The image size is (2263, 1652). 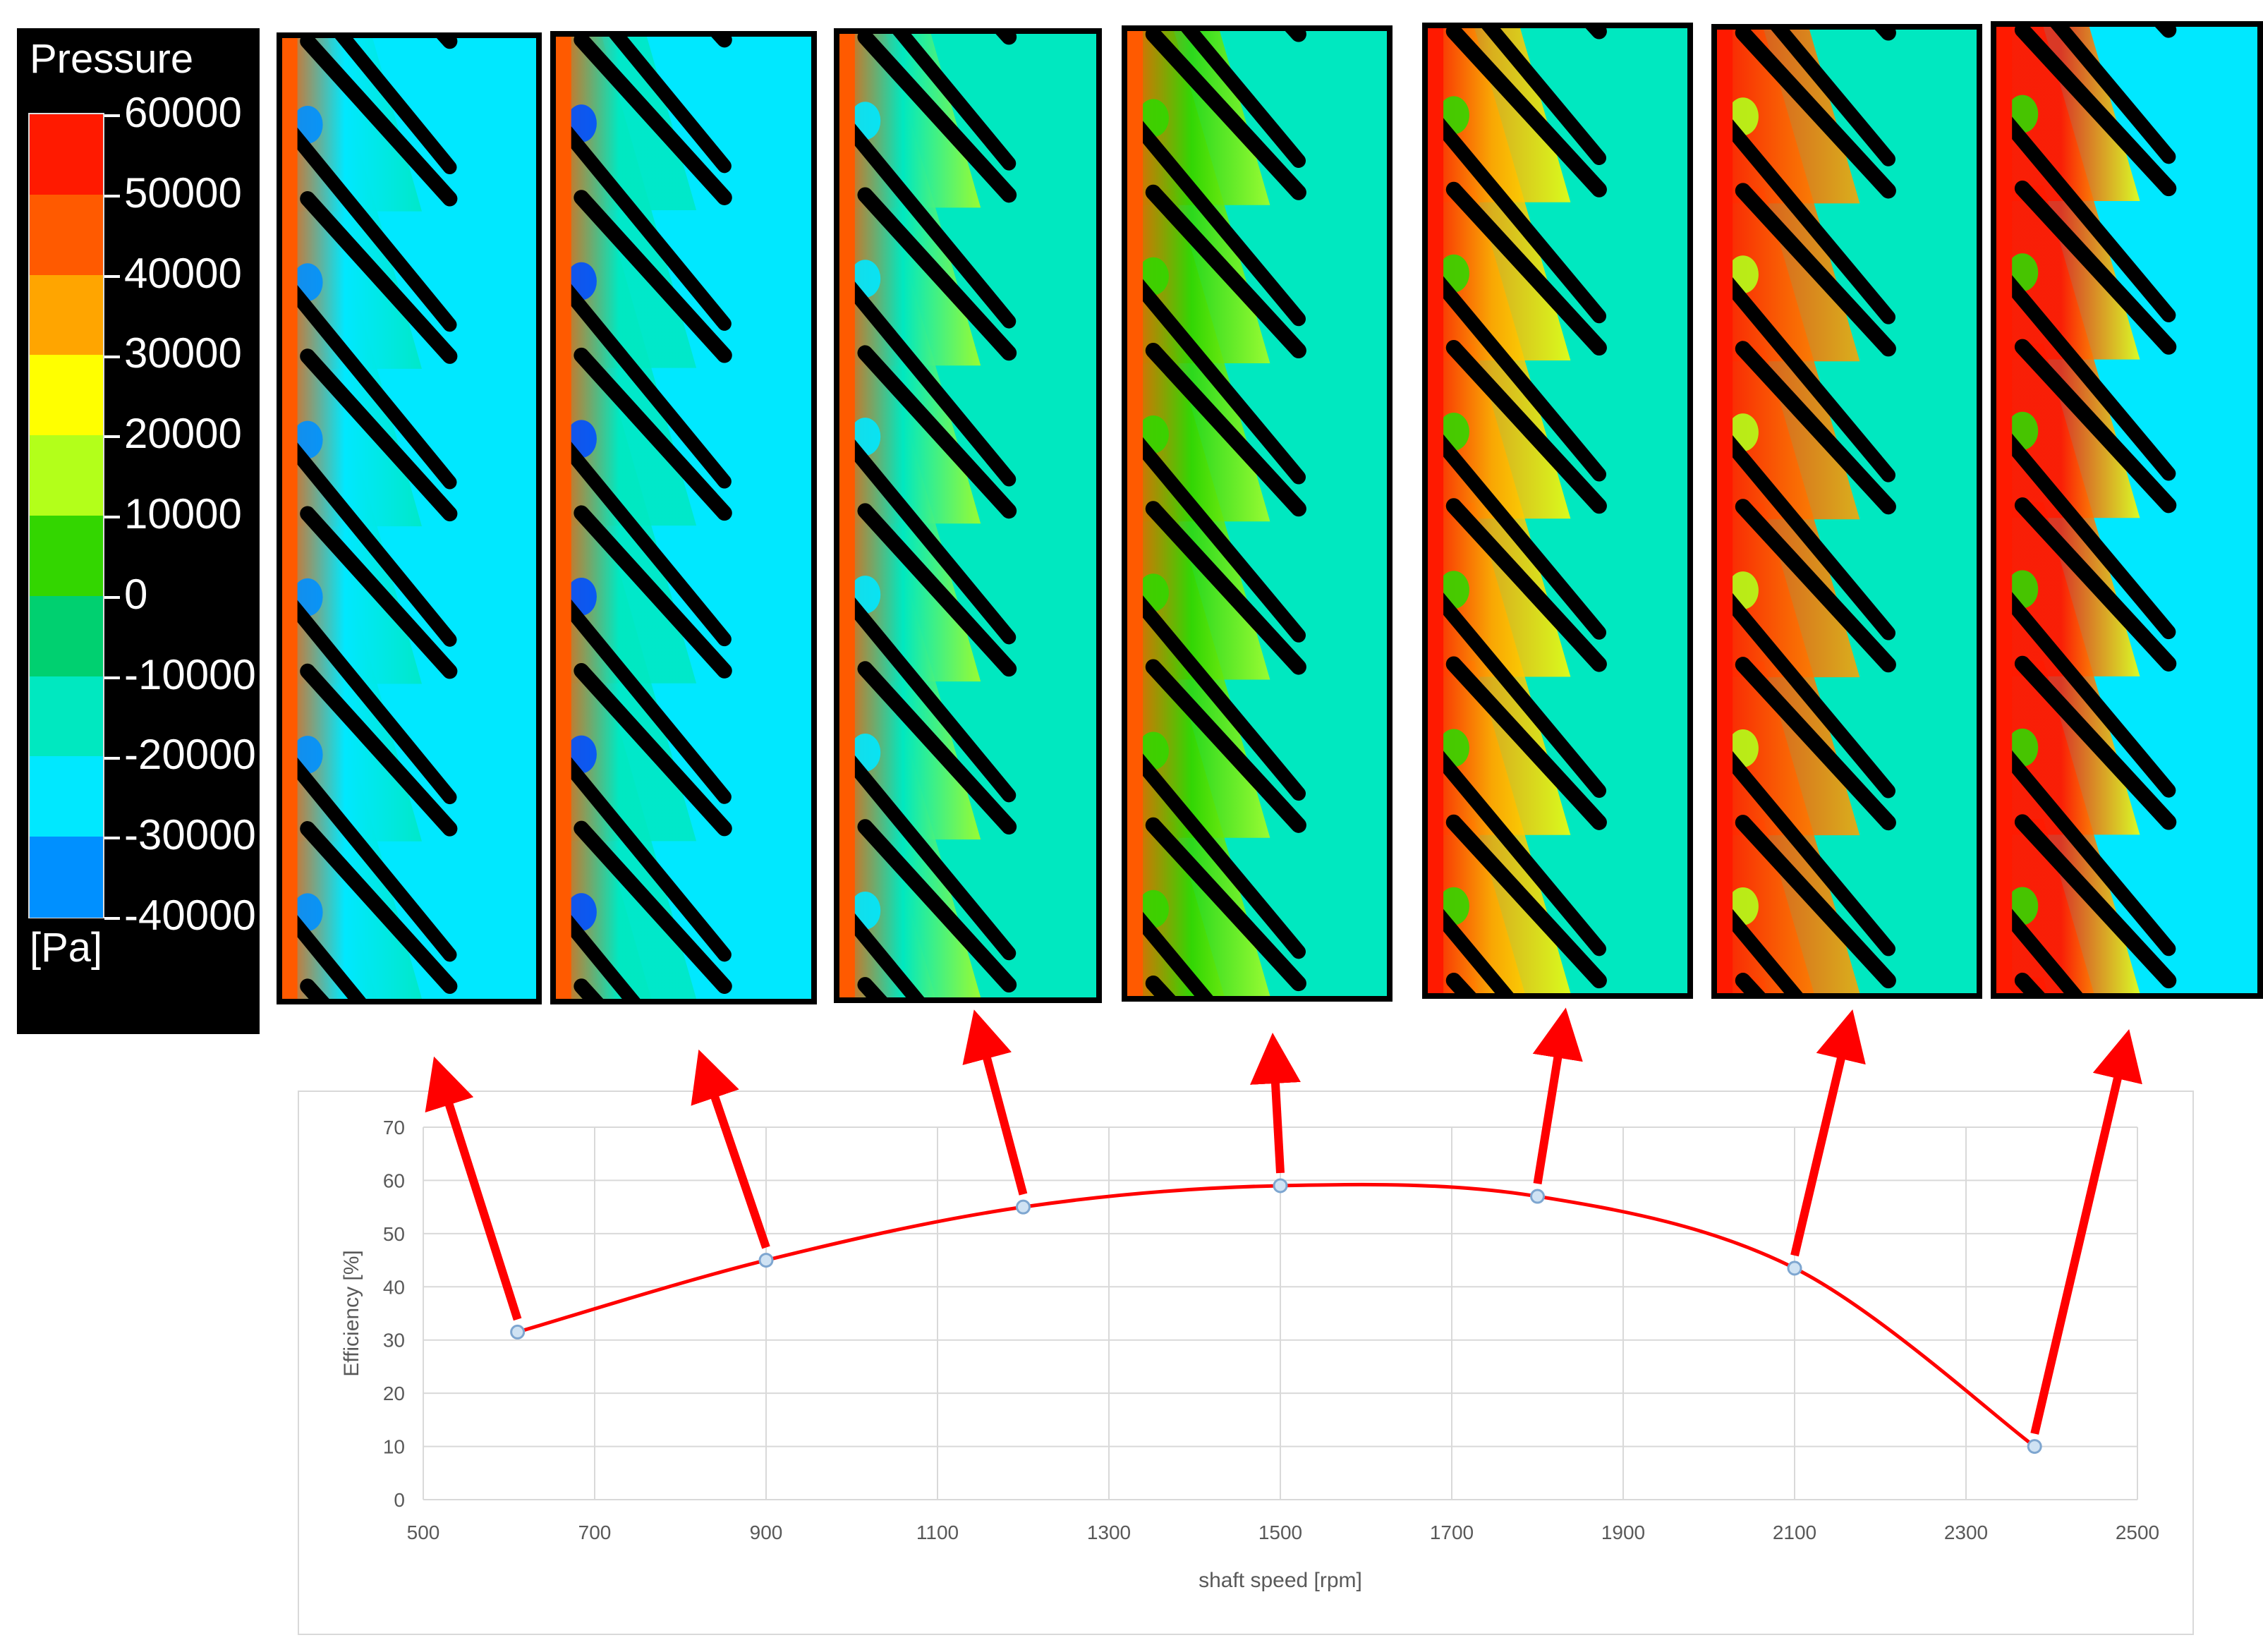 What do you see at coordinates (394, 1234) in the screenshot?
I see `y-tick-label: 50` at bounding box center [394, 1234].